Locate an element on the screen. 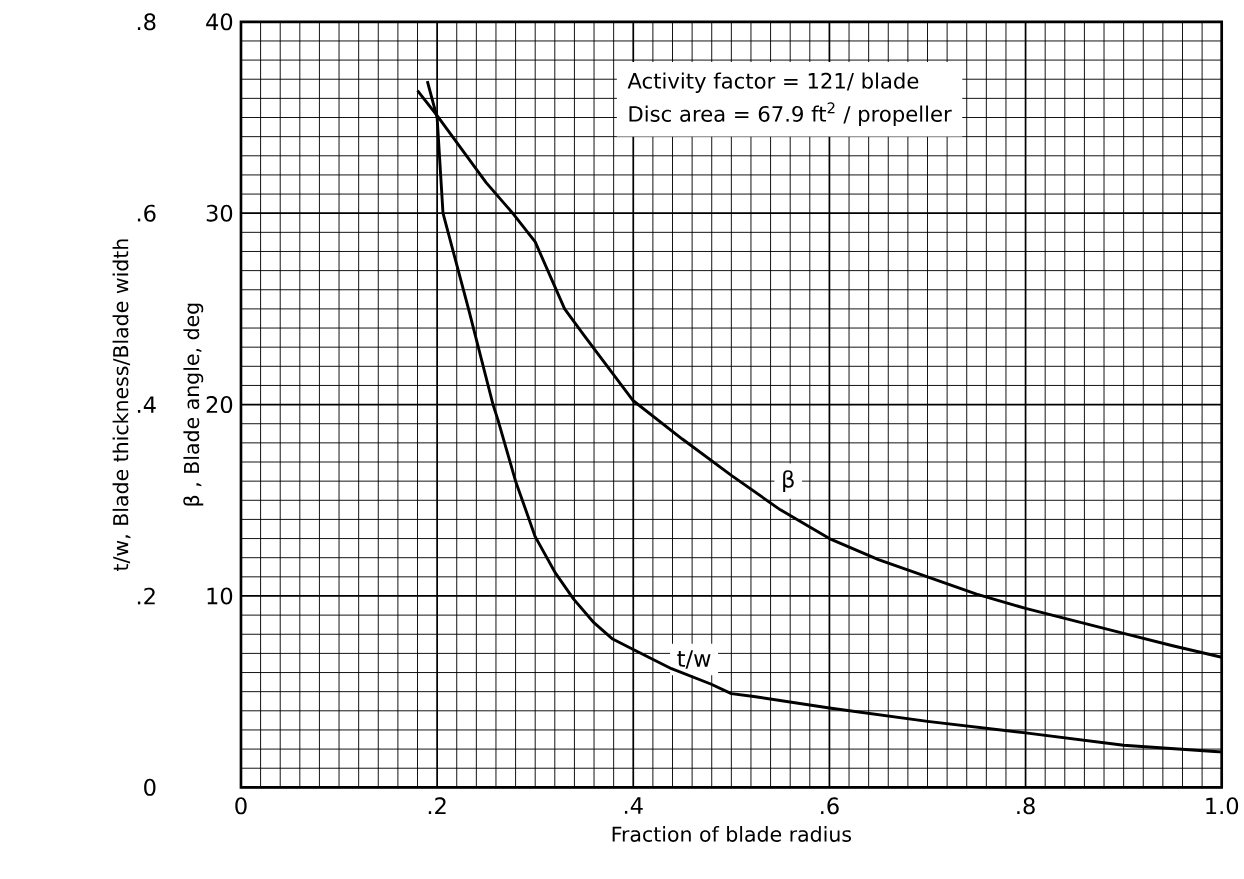 The image size is (1244, 879). y2-tick-label: .2 is located at coordinates (146, 596).